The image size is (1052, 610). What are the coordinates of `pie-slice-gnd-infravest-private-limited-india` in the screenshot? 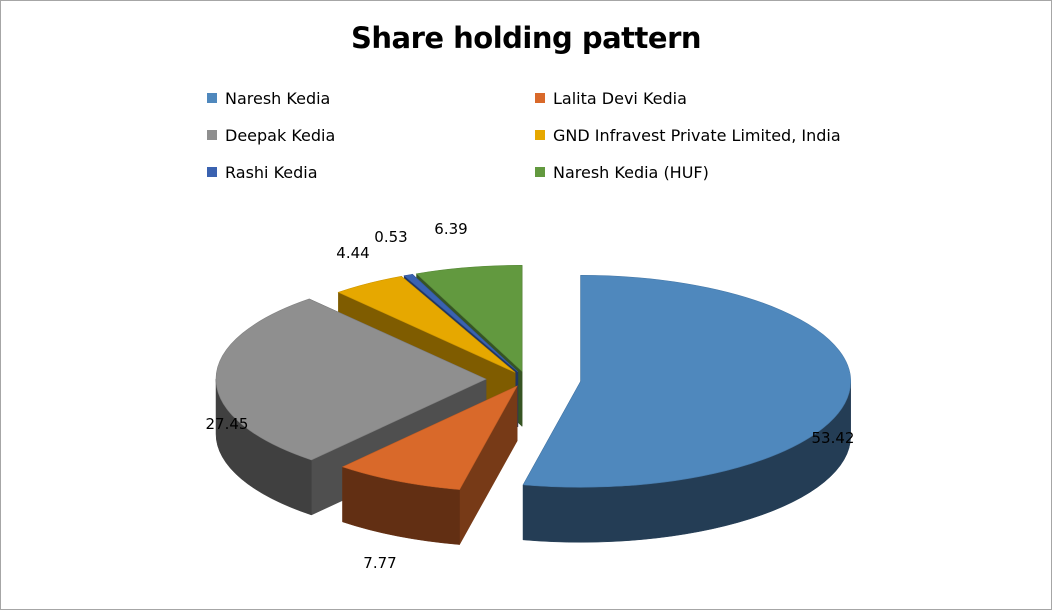 It's located at (426, 324).